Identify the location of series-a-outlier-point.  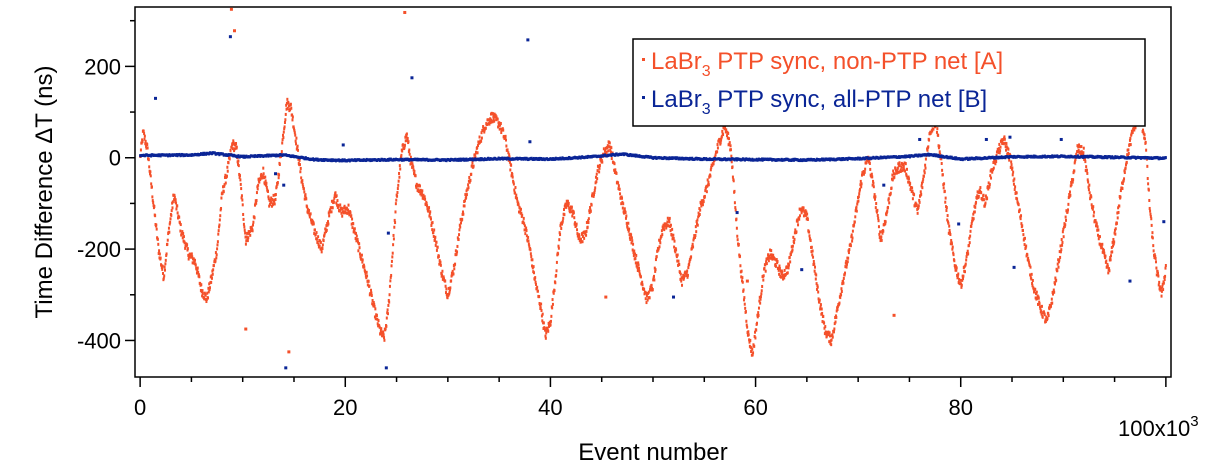
(231, 9).